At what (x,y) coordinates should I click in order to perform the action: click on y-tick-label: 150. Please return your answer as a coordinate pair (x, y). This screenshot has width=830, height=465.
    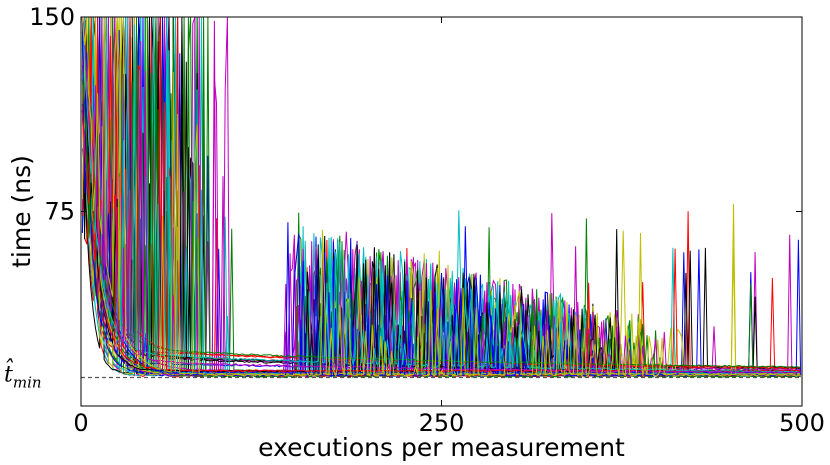
    Looking at the image, I should click on (52, 17).